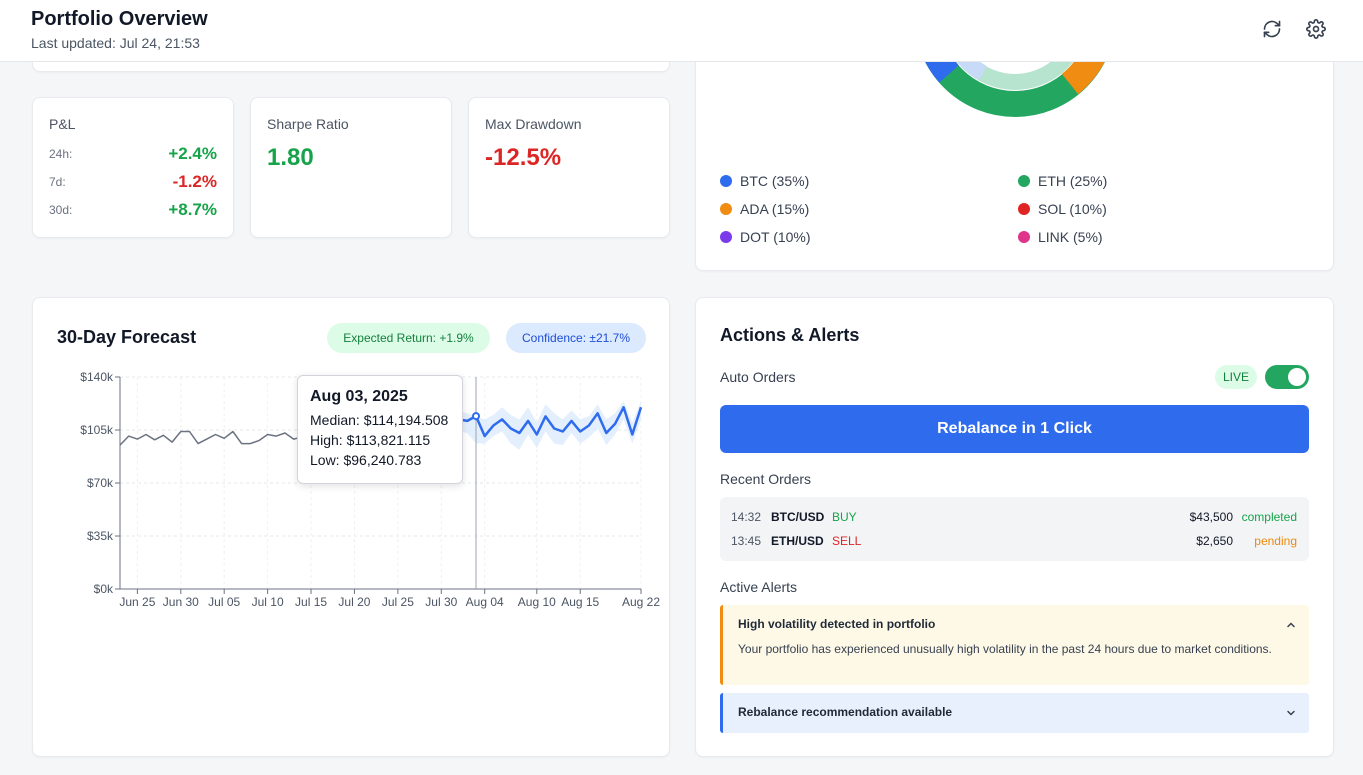  I want to click on alert-title: Rebalance recommendation available, so click(845, 712).